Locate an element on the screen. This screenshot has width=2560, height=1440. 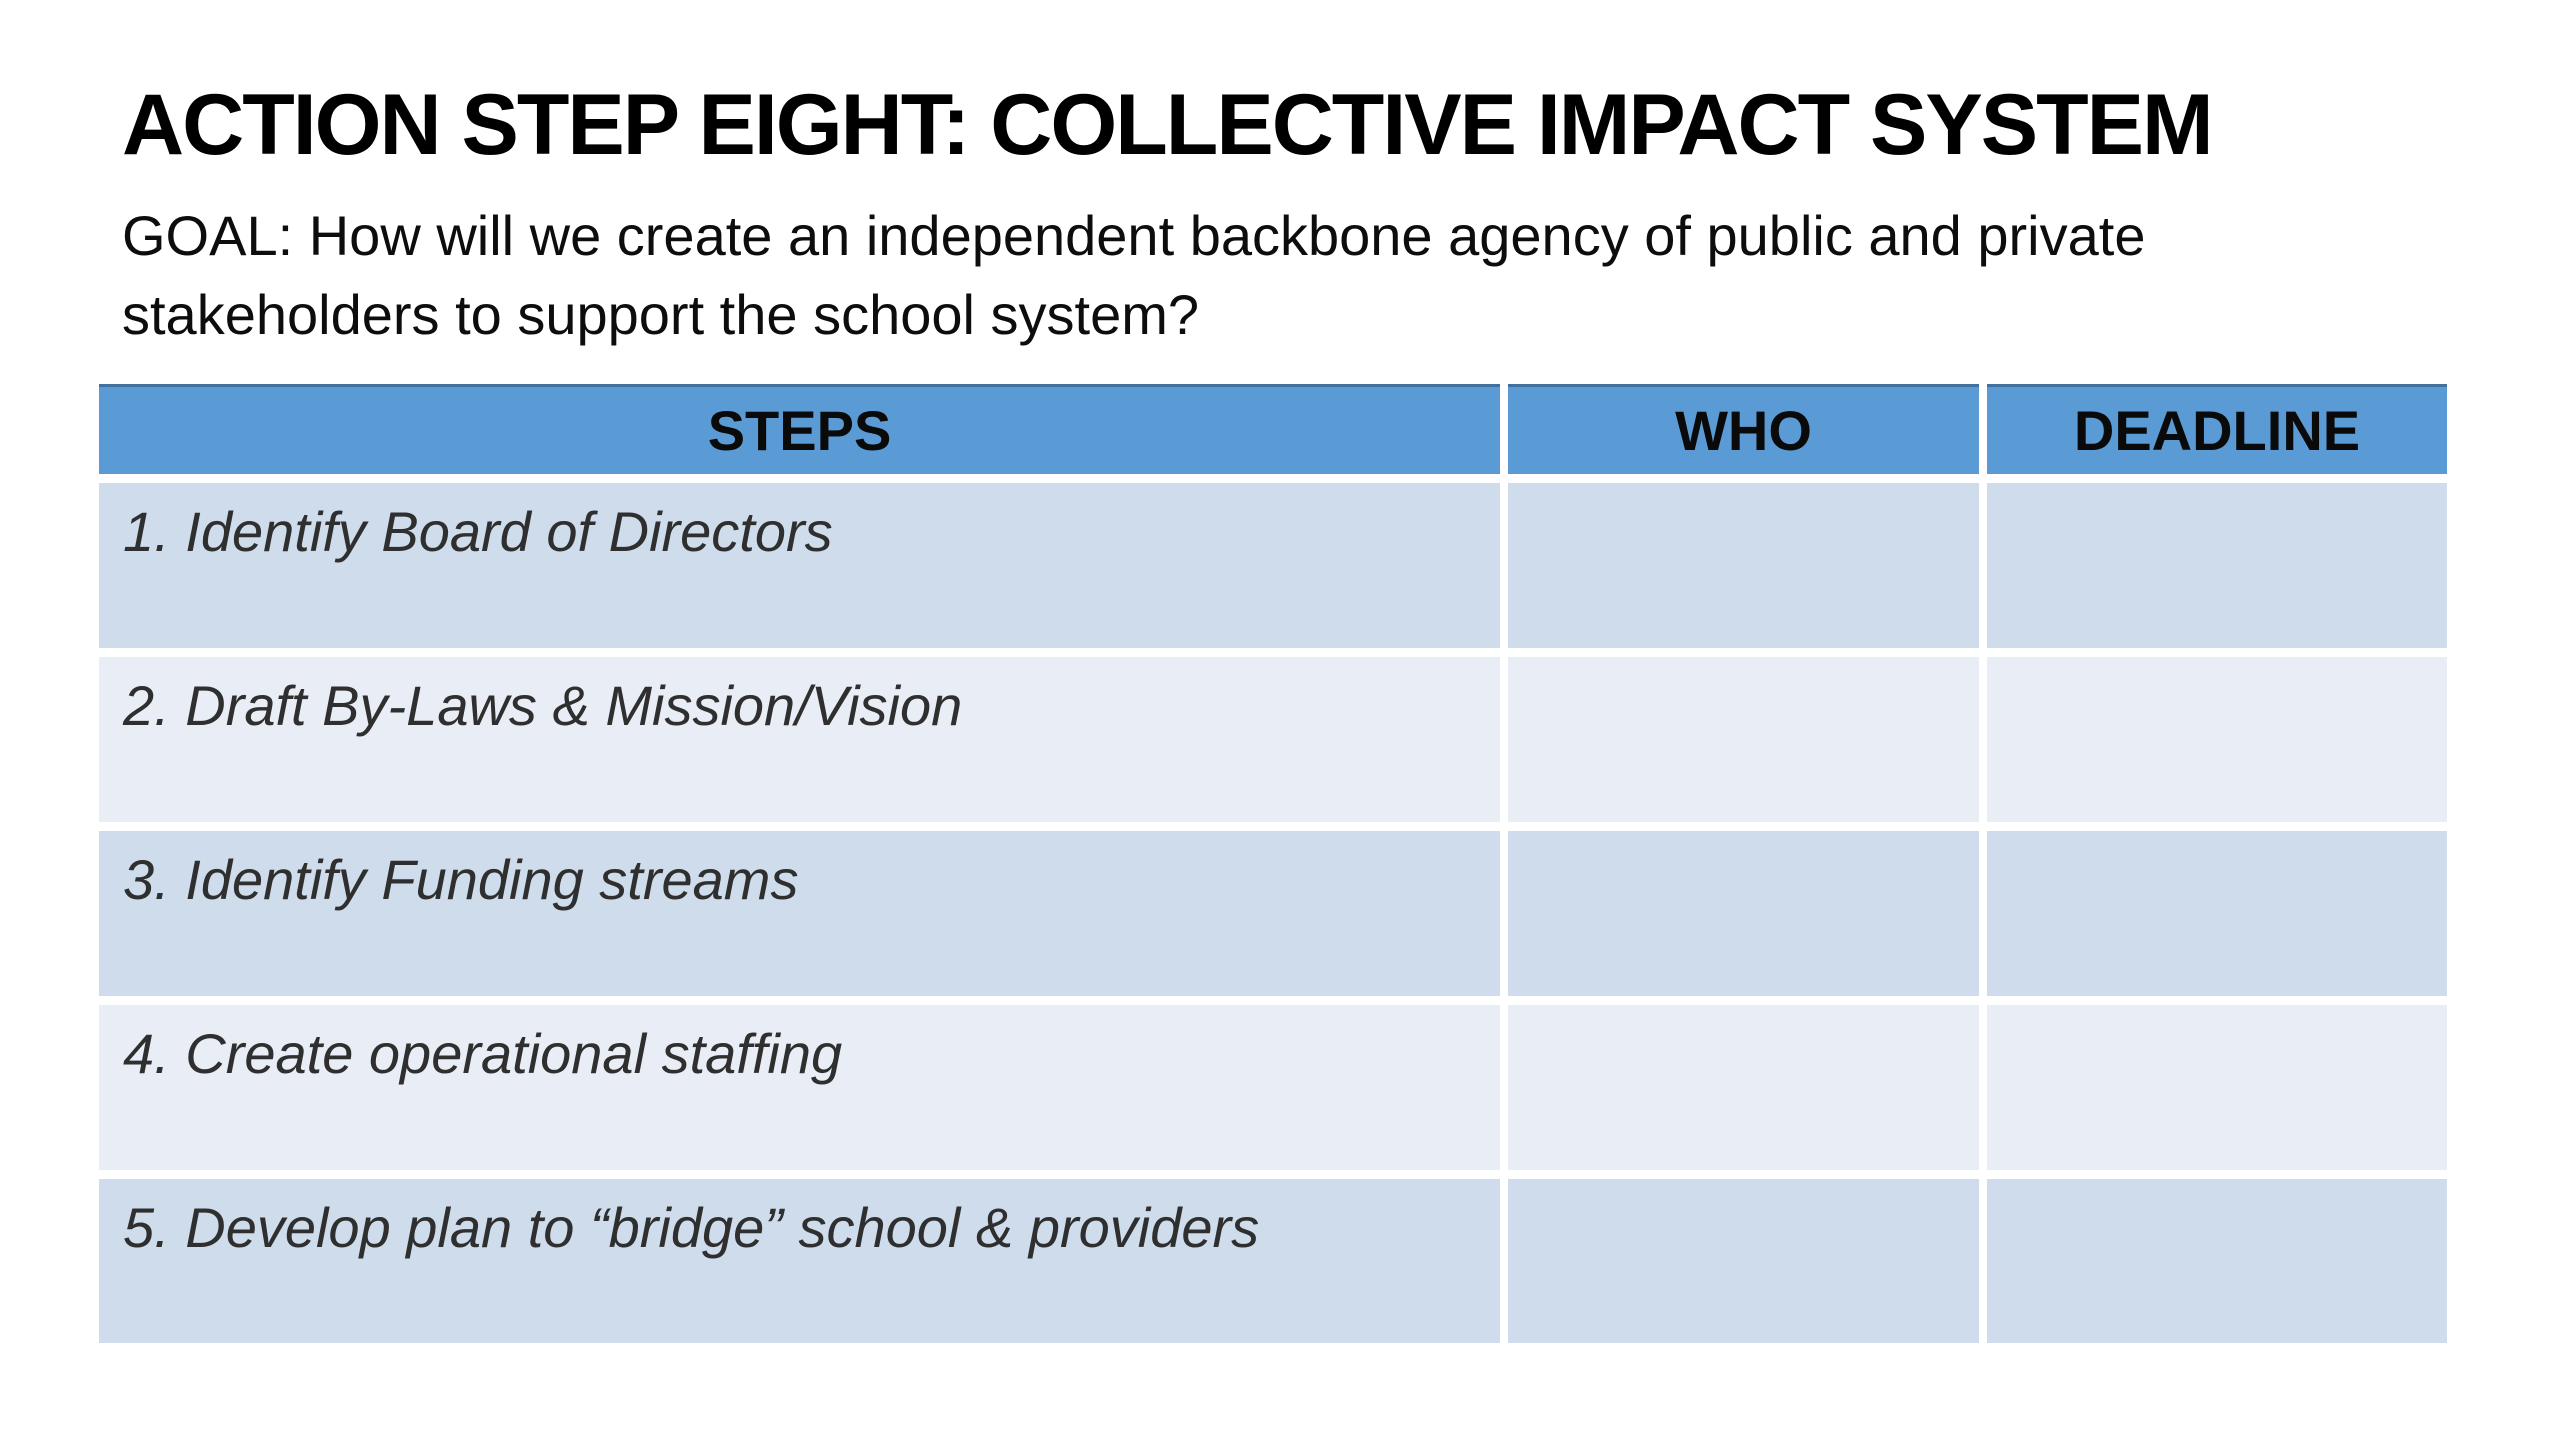
table-row-5-deadline is located at coordinates (2217, 1261).